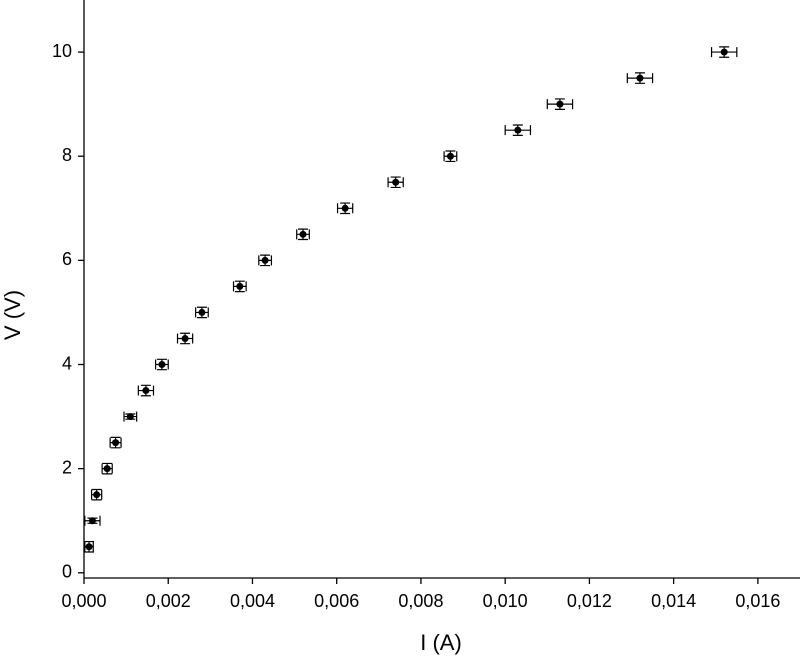 This screenshot has height=661, width=800. What do you see at coordinates (441, 642) in the screenshot?
I see `x-axis-label: I (A)` at bounding box center [441, 642].